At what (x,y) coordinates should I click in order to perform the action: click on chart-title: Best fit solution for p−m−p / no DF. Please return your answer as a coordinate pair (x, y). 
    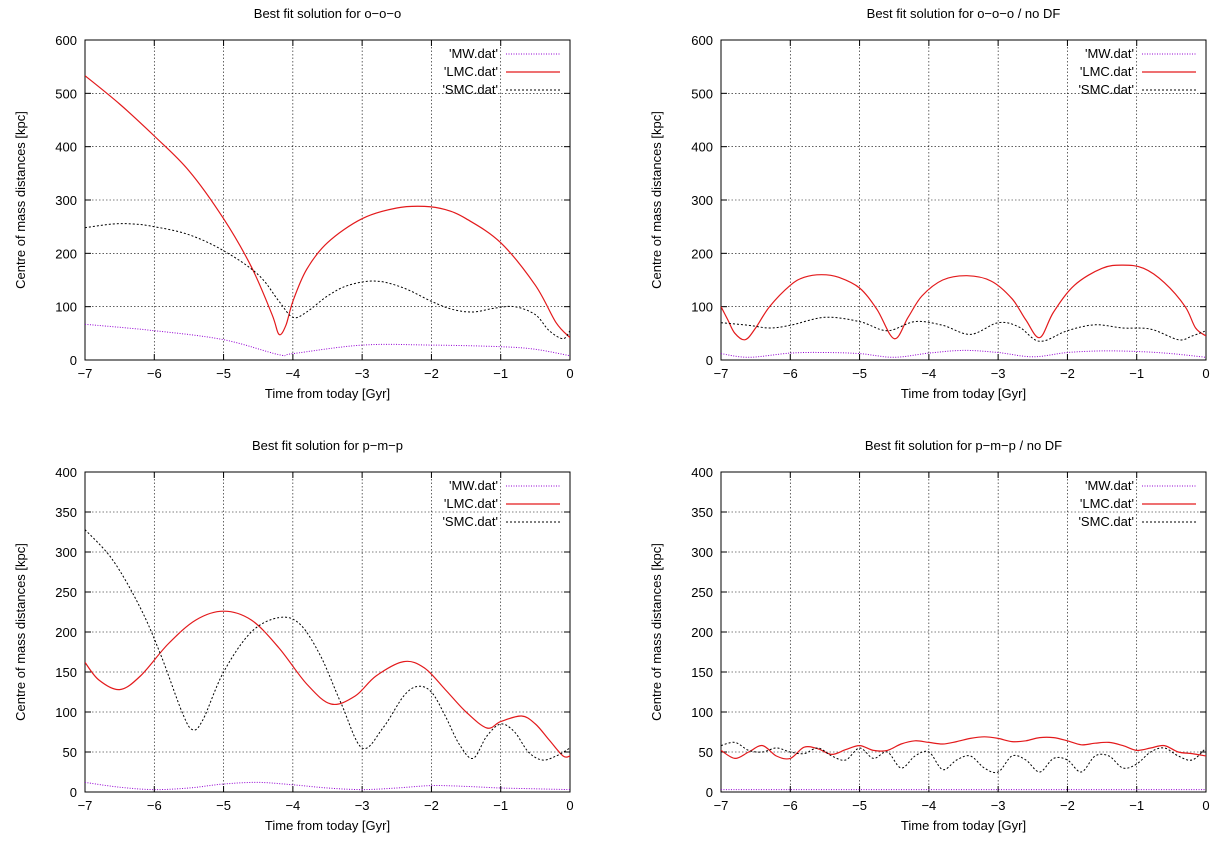
    Looking at the image, I should click on (963, 445).